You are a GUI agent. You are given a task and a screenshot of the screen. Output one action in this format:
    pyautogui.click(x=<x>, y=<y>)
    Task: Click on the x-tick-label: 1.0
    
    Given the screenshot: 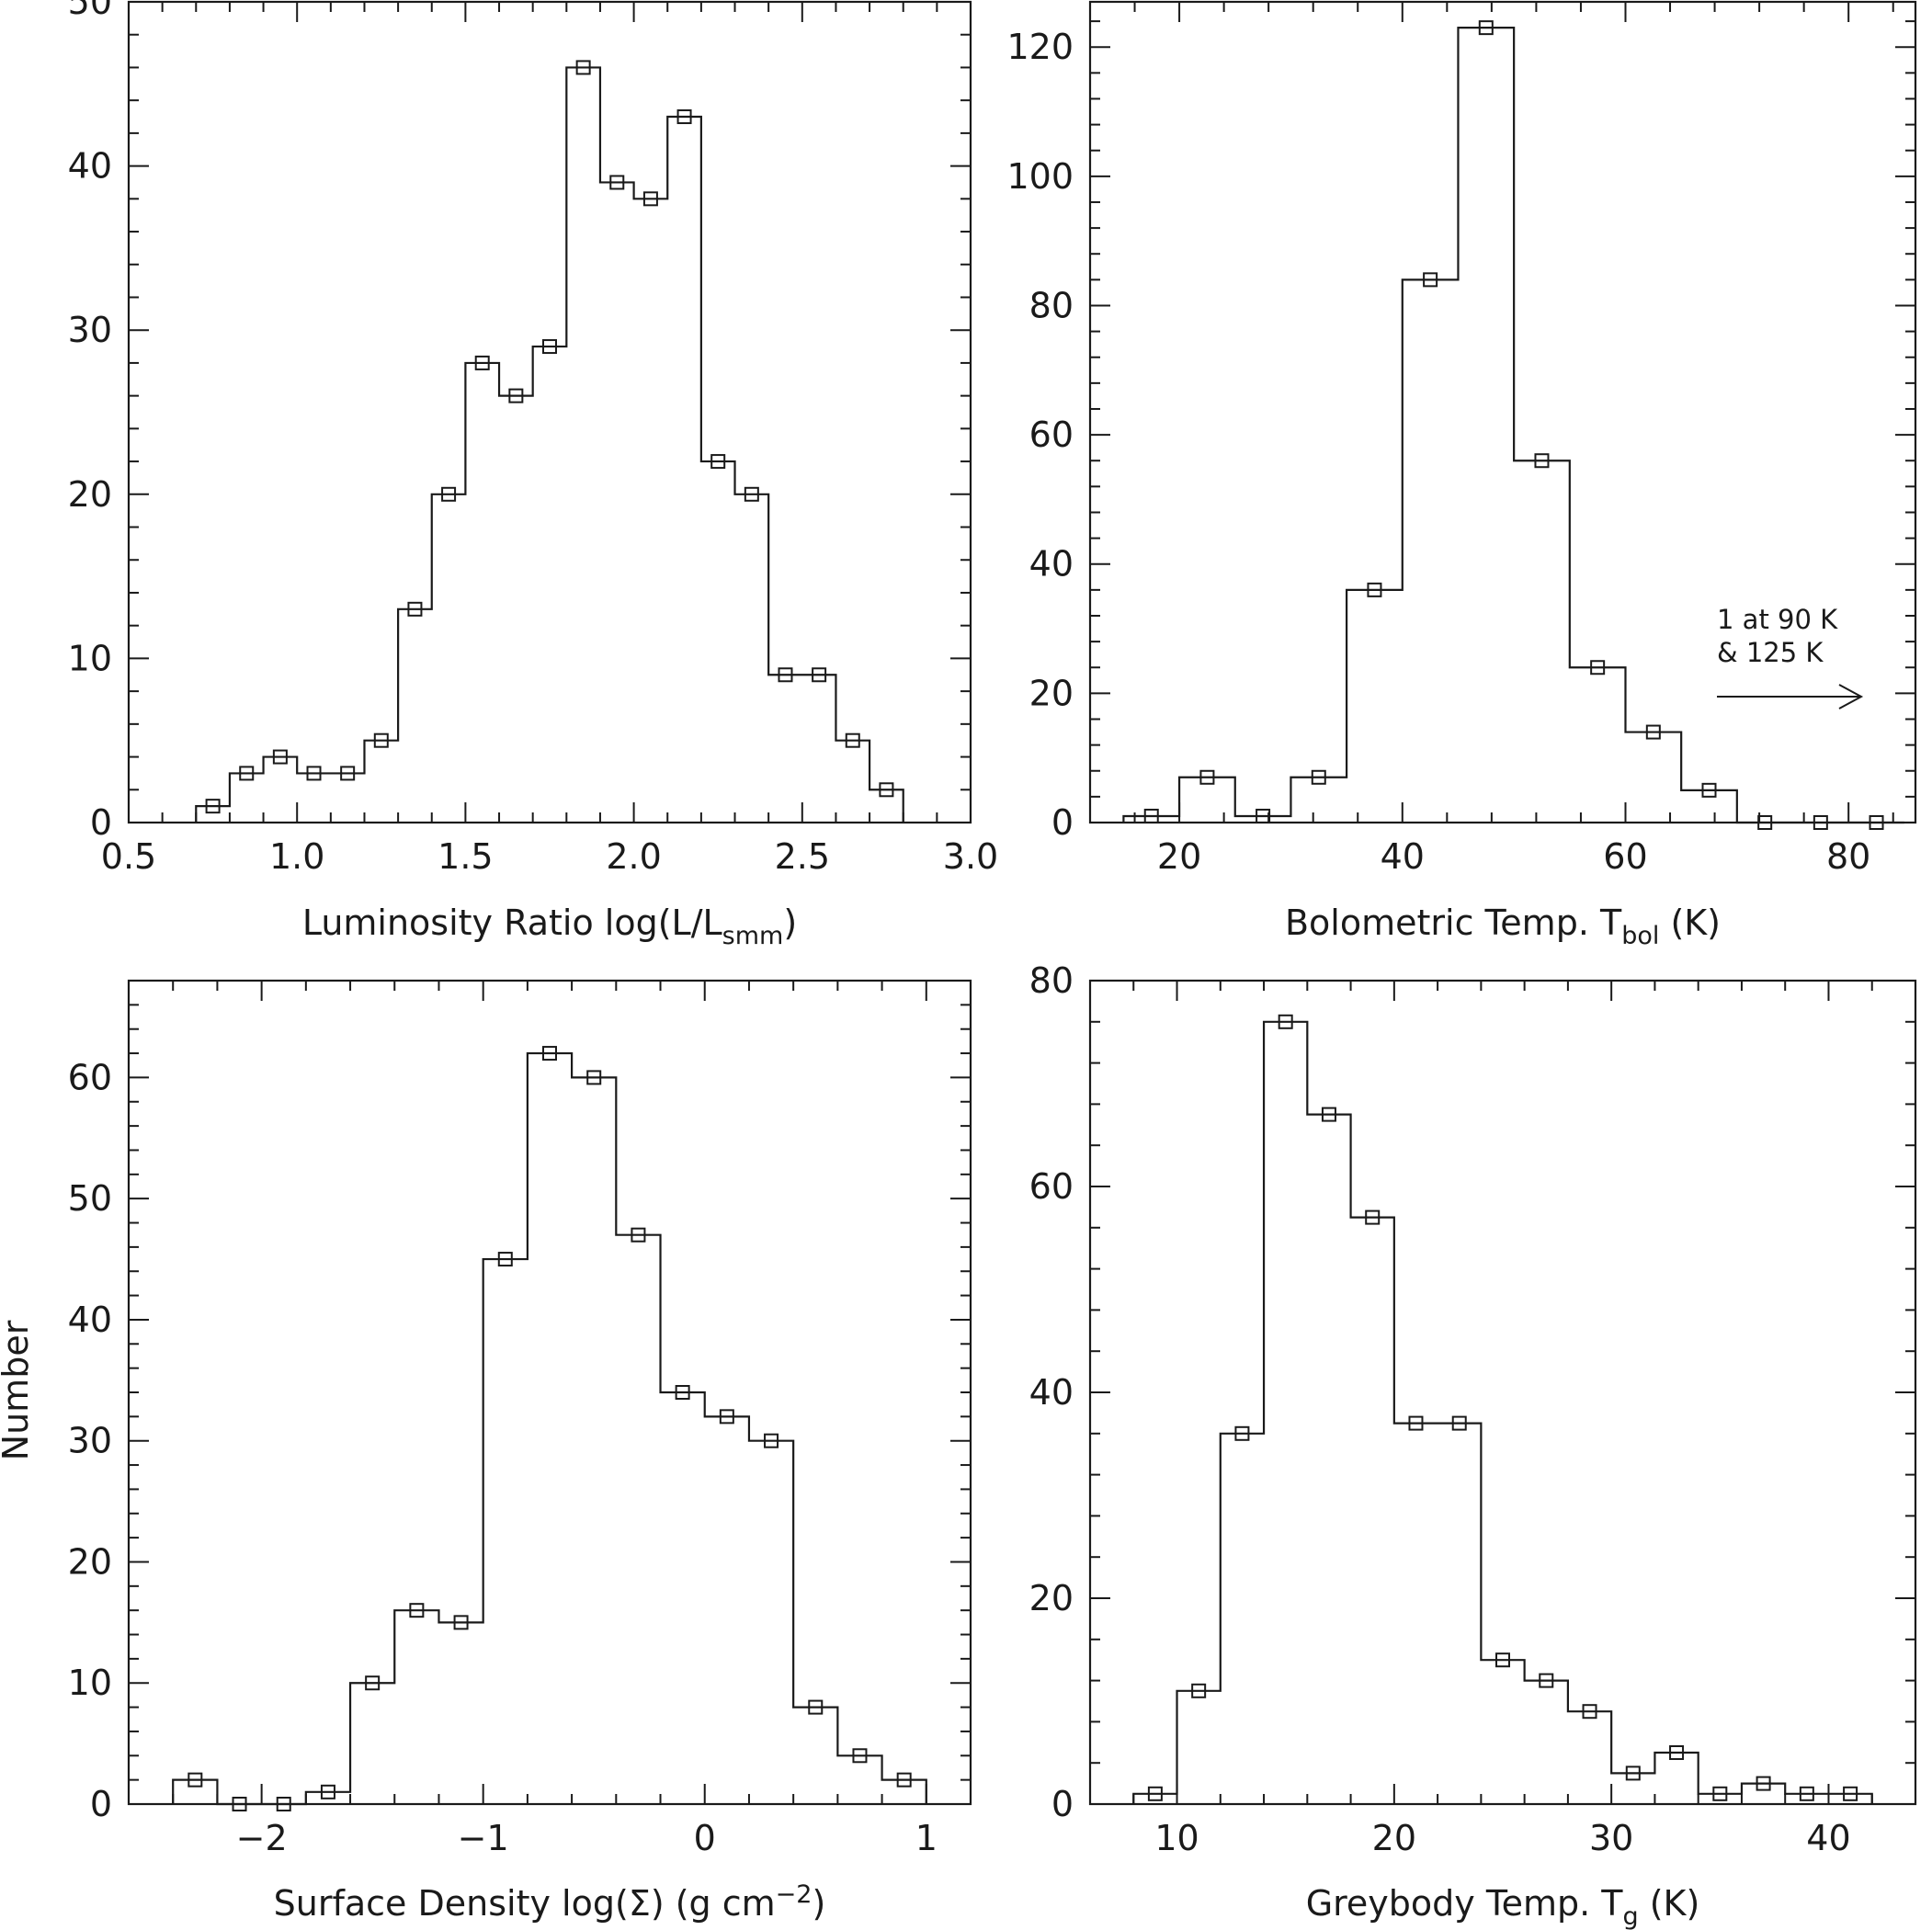 What is the action you would take?
    pyautogui.click(x=296, y=856)
    